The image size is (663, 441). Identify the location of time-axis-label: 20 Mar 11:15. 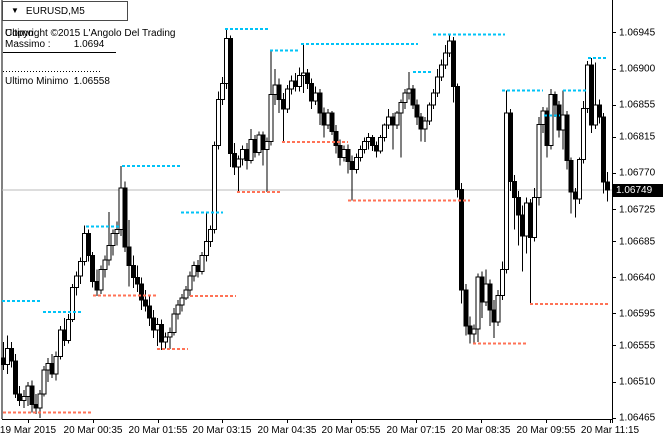
(610, 430).